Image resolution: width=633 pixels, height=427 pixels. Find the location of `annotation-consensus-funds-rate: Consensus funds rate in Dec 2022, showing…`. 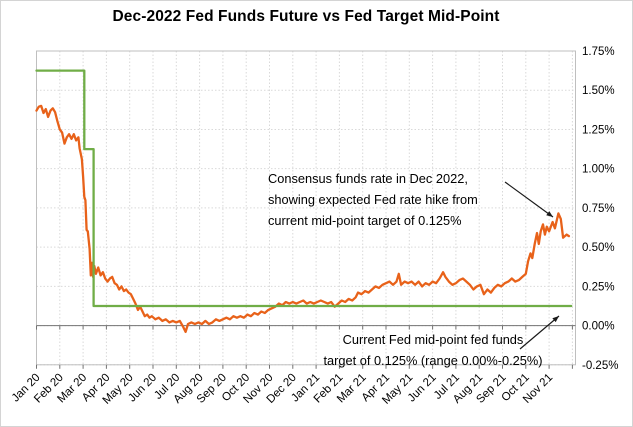

annotation-consensus-funds-rate: Consensus funds rate in Dec 2022, showing… is located at coordinates (373, 199).